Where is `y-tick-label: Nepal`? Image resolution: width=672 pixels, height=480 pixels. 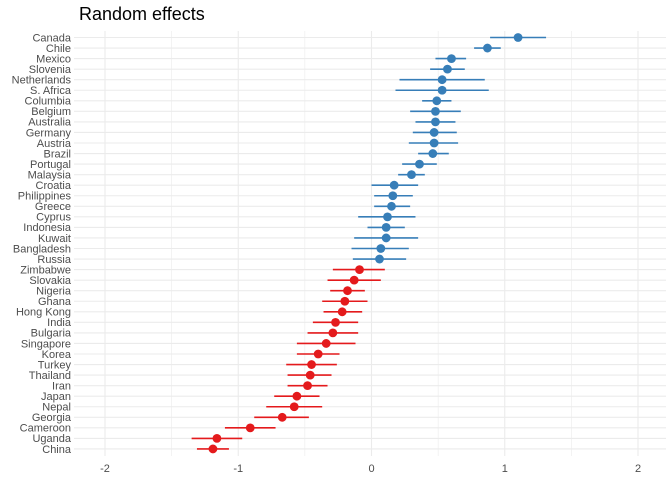
y-tick-label: Nepal is located at coordinates (56, 408).